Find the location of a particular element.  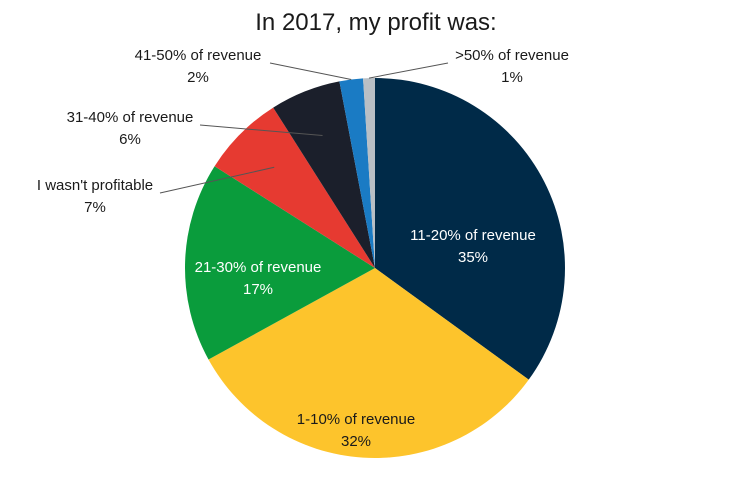

slice-value-label: 32% is located at coordinates (356, 441).